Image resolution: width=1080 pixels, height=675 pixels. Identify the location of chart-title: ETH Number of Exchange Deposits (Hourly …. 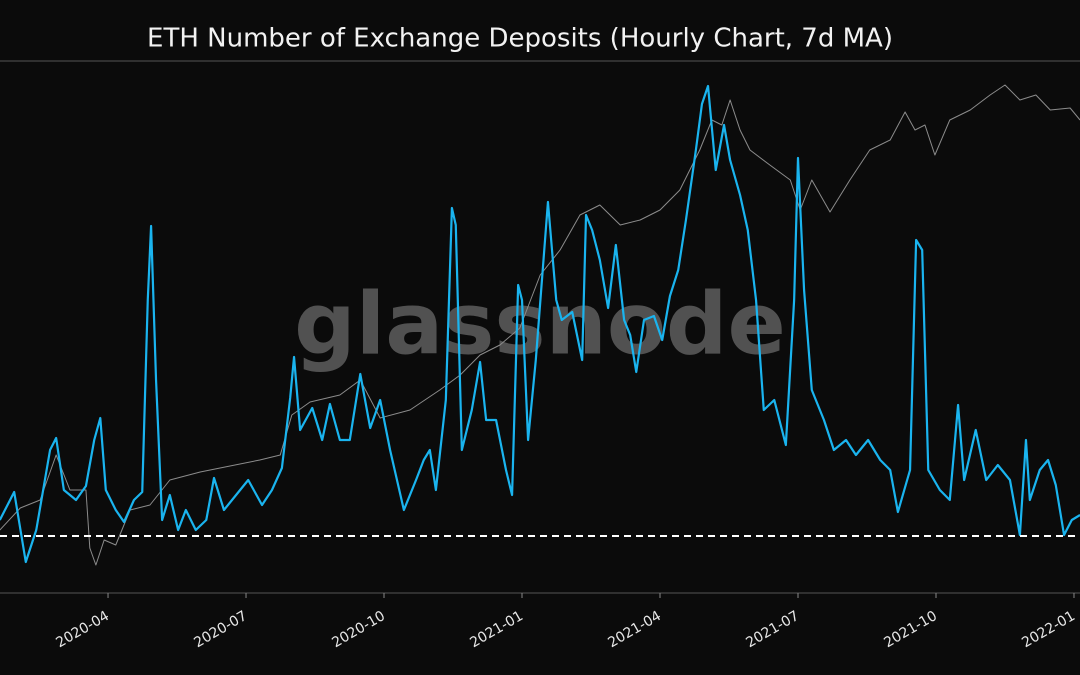
(520, 39).